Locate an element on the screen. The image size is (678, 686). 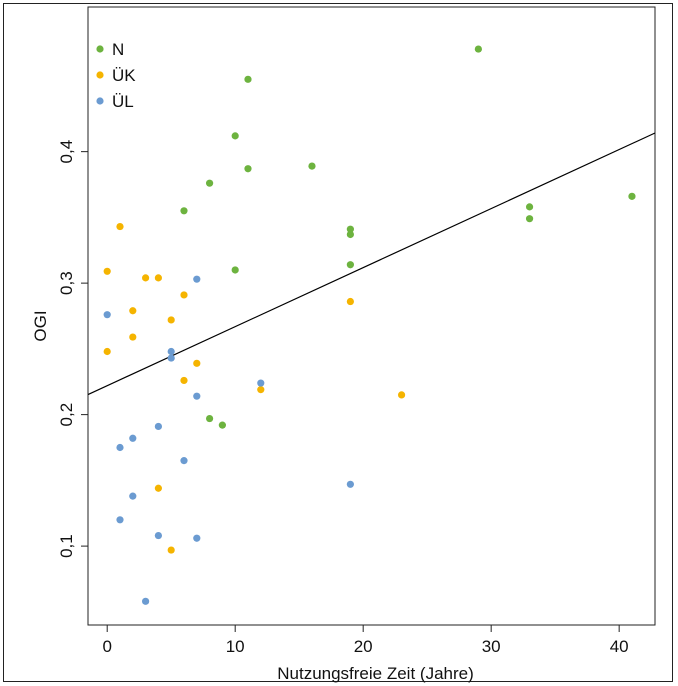
x-axis: 0 10 20 30 40 Nutzungsfreie Zeit (Jahre) is located at coordinates (365, 654).